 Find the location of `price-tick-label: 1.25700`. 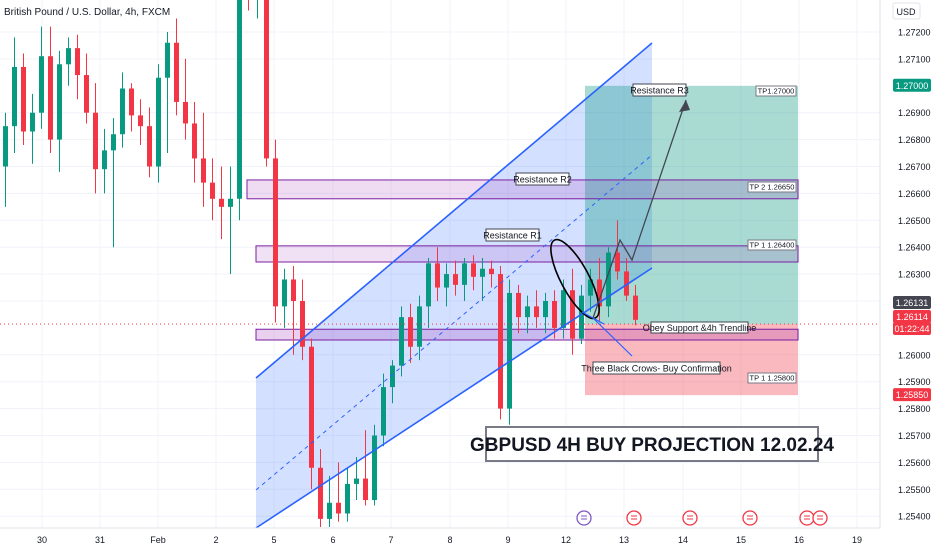

price-tick-label: 1.25700 is located at coordinates (914, 436).